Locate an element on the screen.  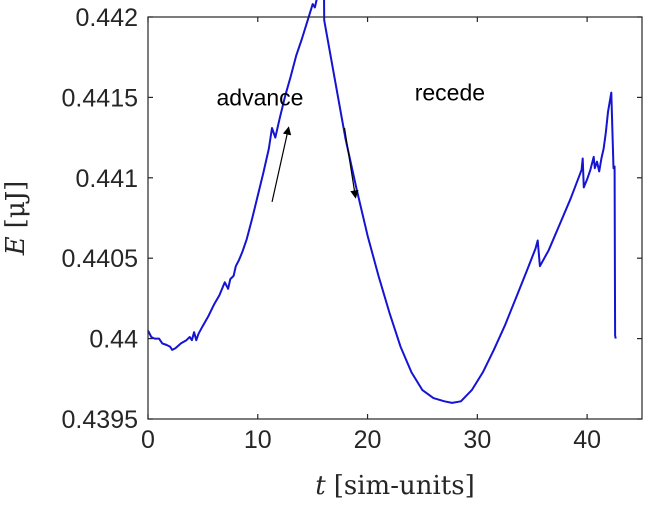
x-tick-label: 30 is located at coordinates (477, 440).